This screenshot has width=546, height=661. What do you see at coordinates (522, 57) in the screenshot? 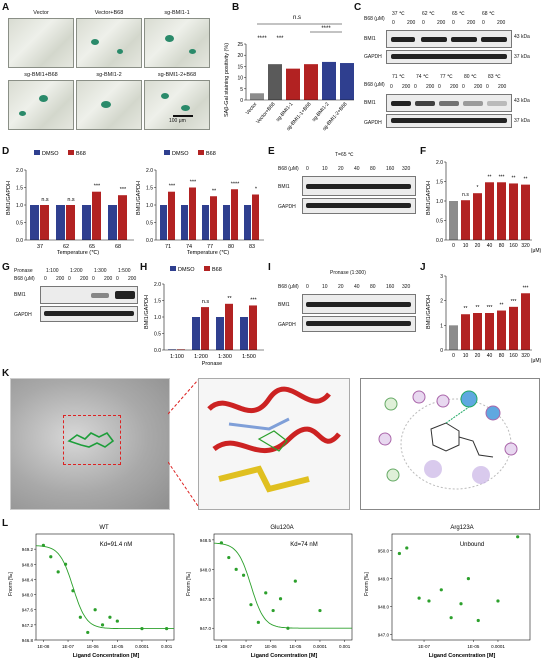
I see `c-mw-37: 37 kDa` at bounding box center [522, 57].